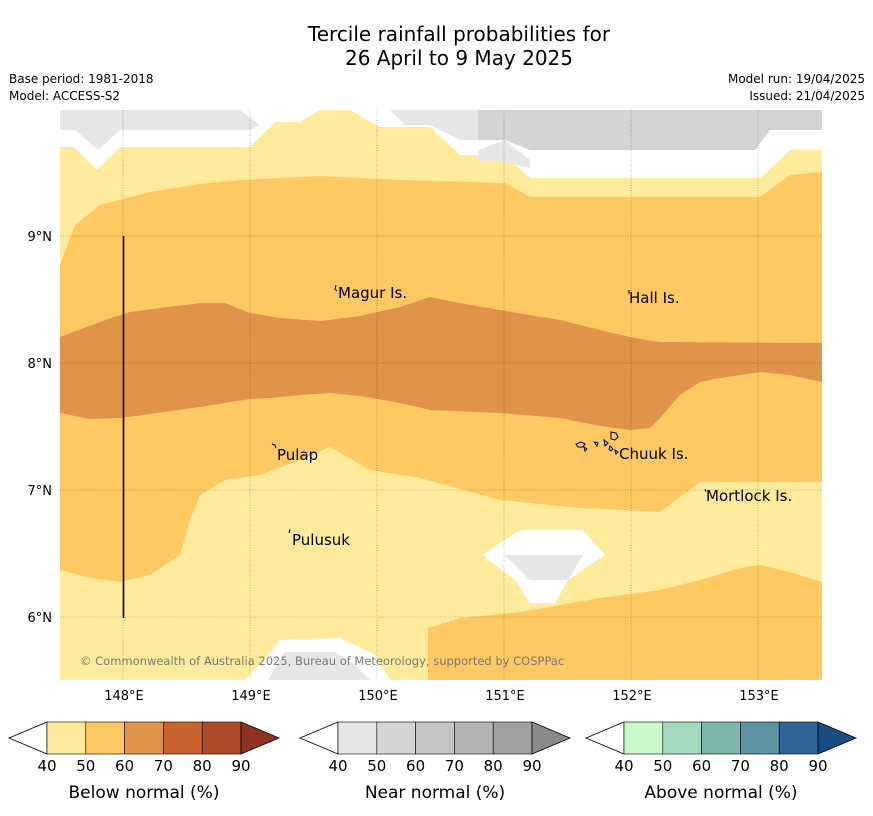  What do you see at coordinates (81, 79) in the screenshot?
I see `base-period-text: Base period: 1981-2018` at bounding box center [81, 79].